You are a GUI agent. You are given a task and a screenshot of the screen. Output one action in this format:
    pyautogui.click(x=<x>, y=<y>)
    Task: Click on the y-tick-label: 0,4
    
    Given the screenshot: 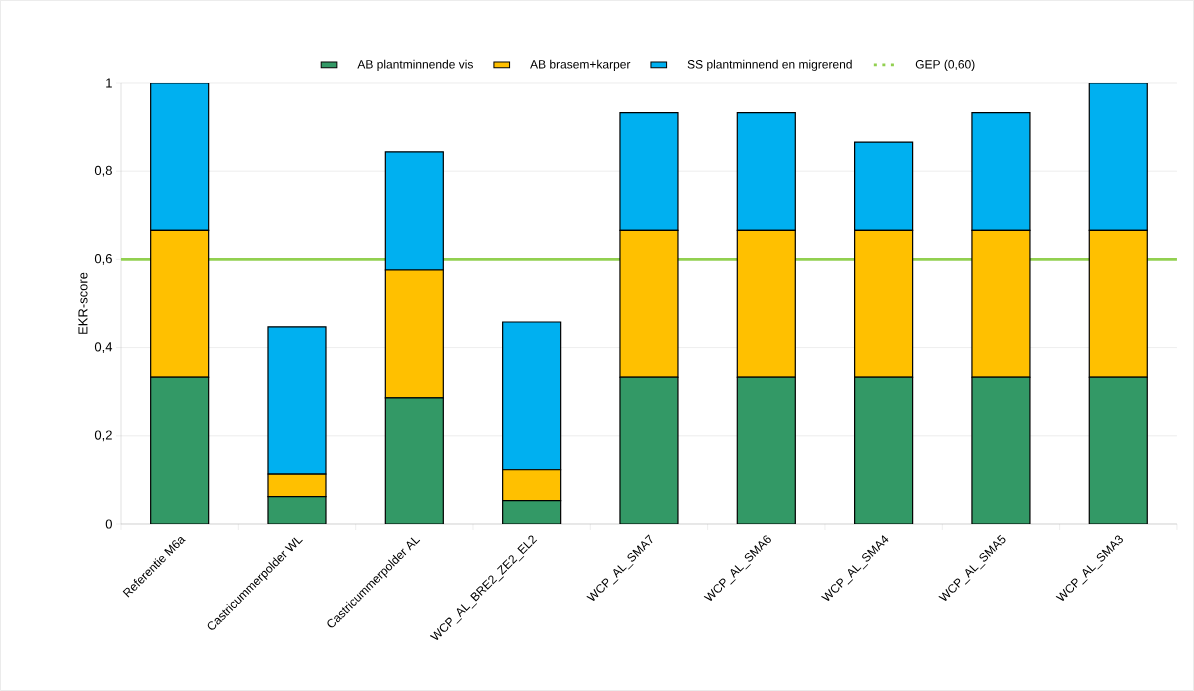 What is the action you would take?
    pyautogui.click(x=103, y=347)
    